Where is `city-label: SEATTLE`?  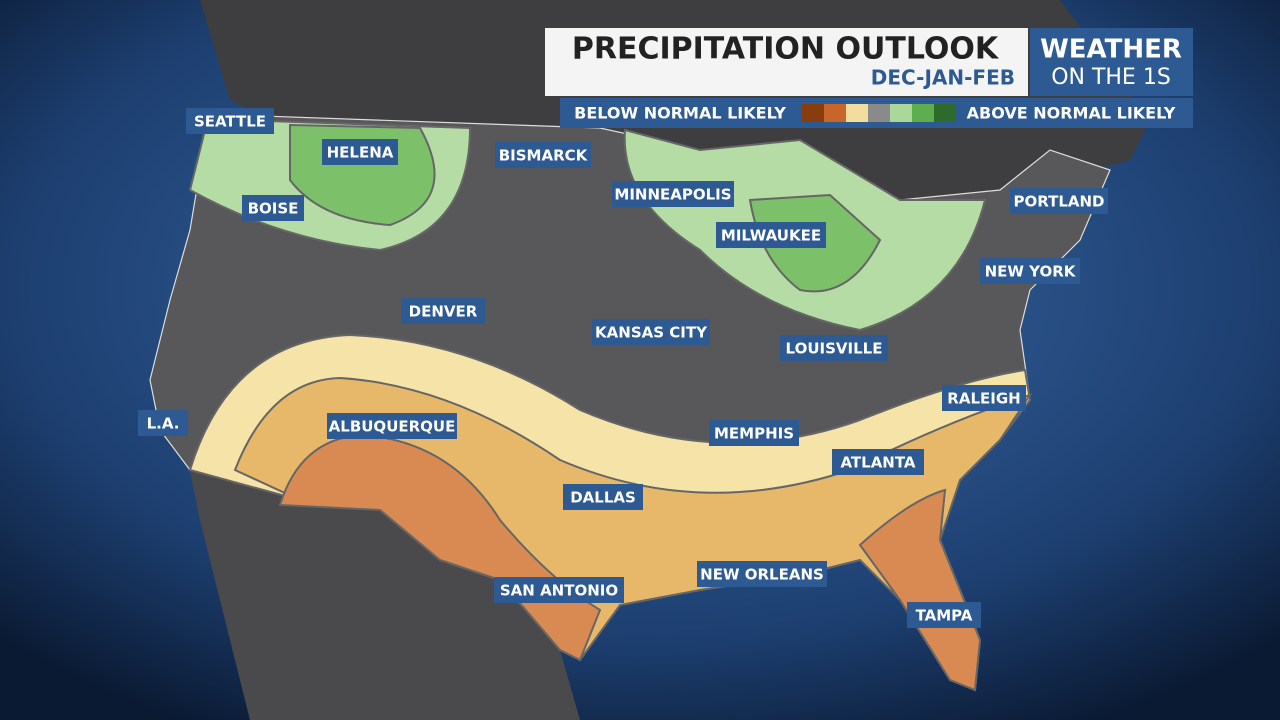
city-label: SEATTLE is located at coordinates (230, 122).